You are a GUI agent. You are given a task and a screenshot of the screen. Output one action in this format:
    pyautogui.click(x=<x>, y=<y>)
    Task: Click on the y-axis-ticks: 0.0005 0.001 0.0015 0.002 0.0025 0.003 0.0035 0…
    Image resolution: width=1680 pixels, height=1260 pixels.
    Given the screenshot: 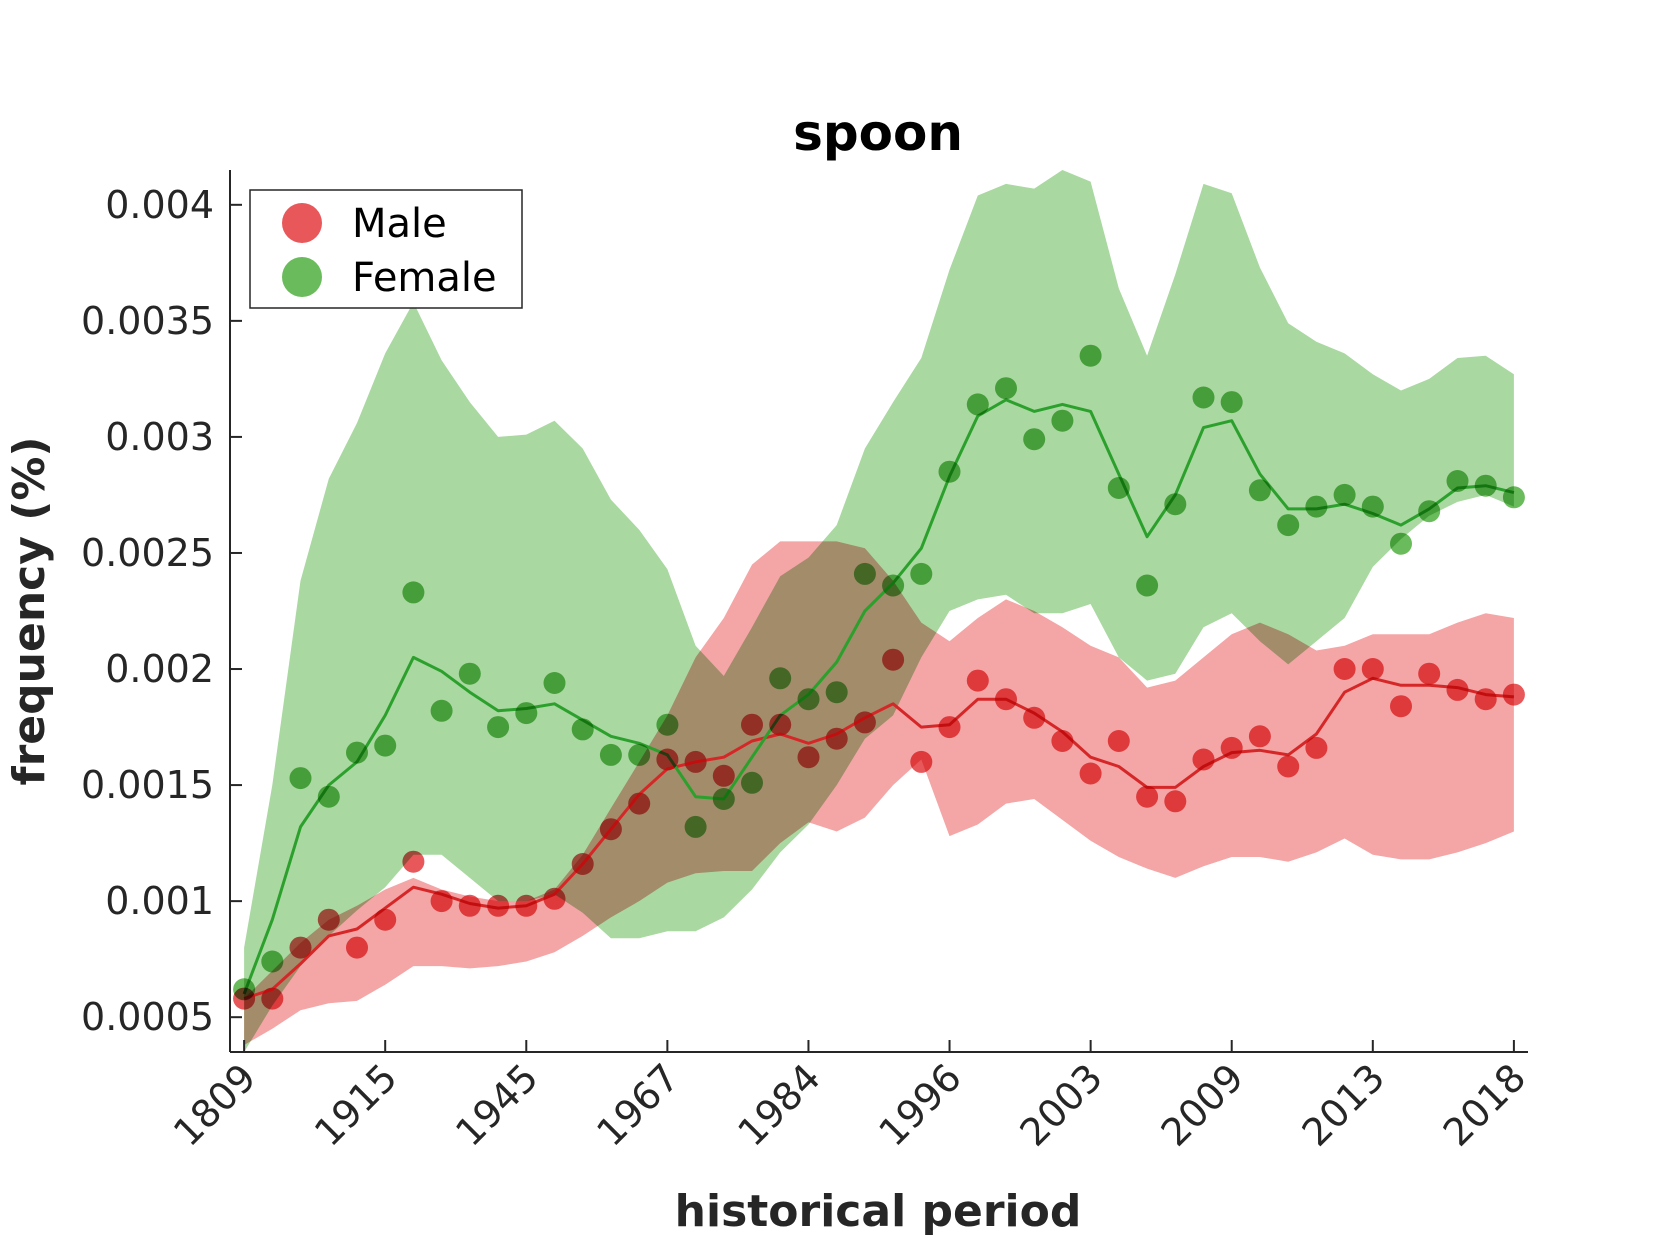 What is the action you would take?
    pyautogui.click(x=161, y=611)
    